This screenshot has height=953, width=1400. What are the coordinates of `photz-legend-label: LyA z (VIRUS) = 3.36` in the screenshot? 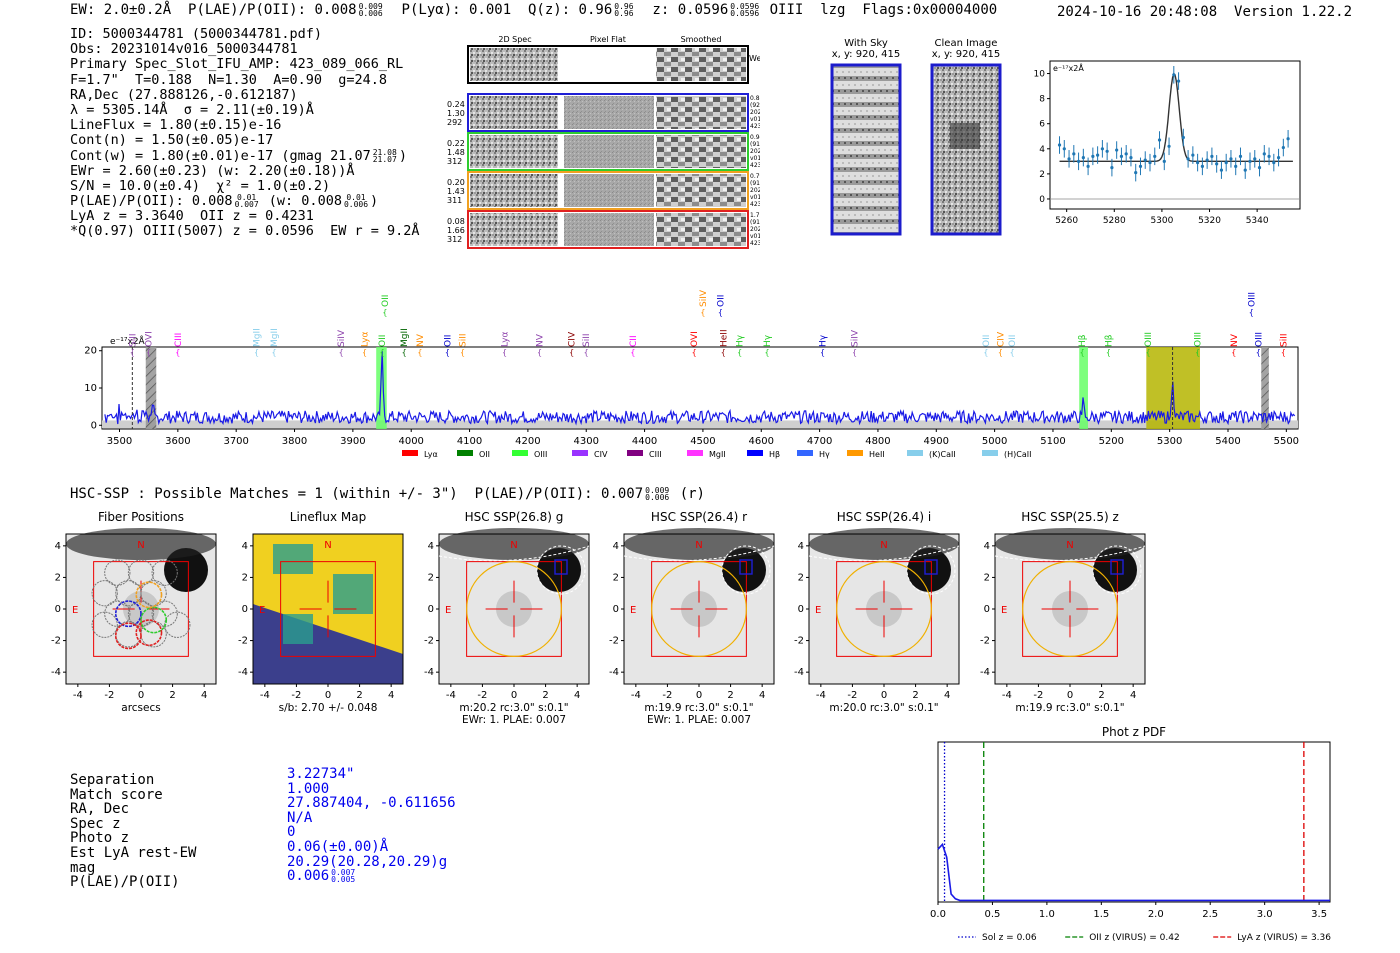 It's located at (1284, 938).